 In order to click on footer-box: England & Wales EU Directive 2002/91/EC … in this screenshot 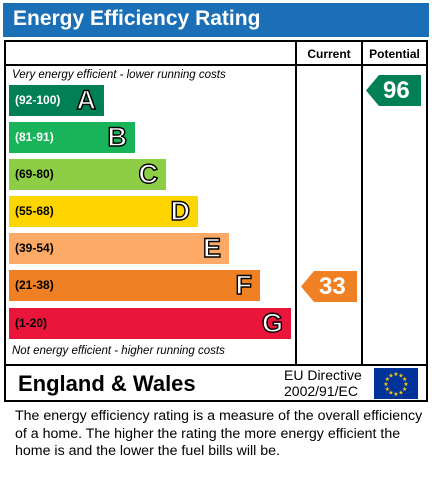, I will do `click(216, 383)`.